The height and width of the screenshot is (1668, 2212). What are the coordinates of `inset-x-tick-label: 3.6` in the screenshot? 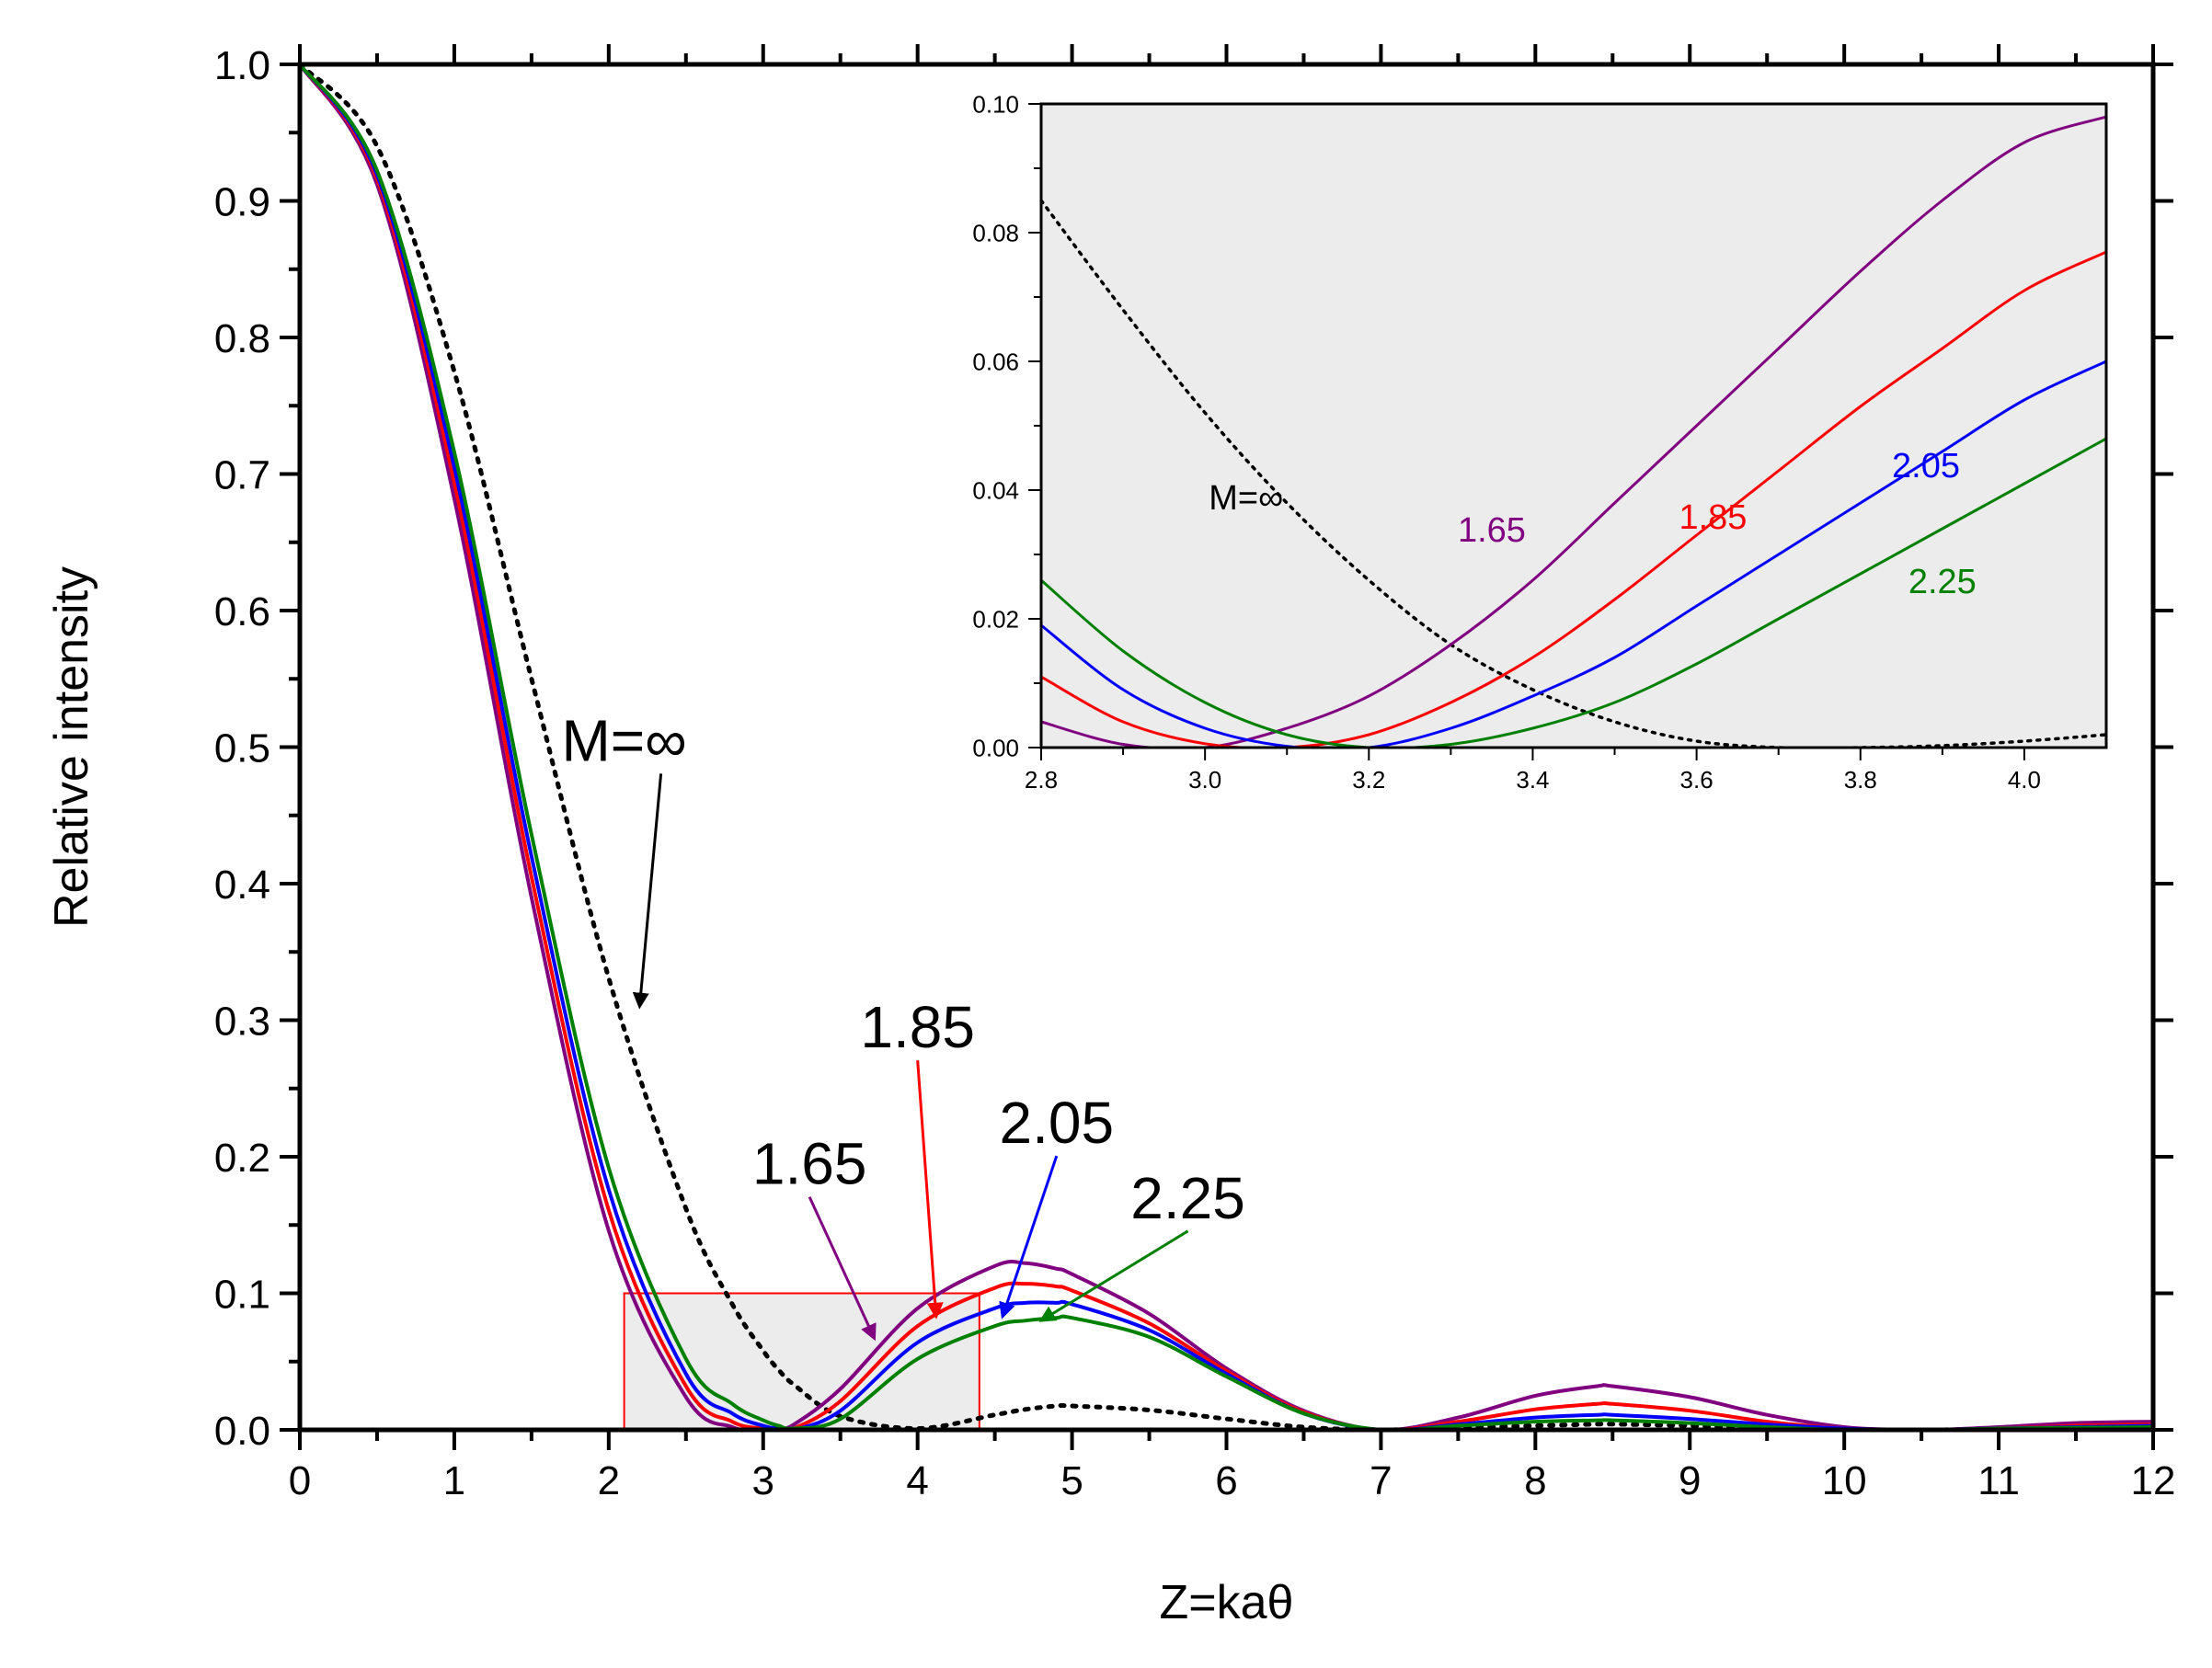 It's located at (1697, 780).